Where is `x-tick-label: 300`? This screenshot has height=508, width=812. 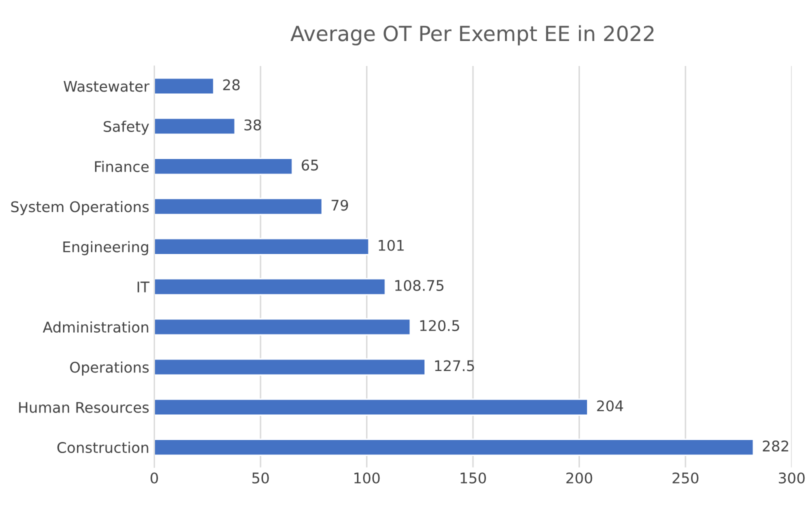 x-tick-label: 300 is located at coordinates (791, 478).